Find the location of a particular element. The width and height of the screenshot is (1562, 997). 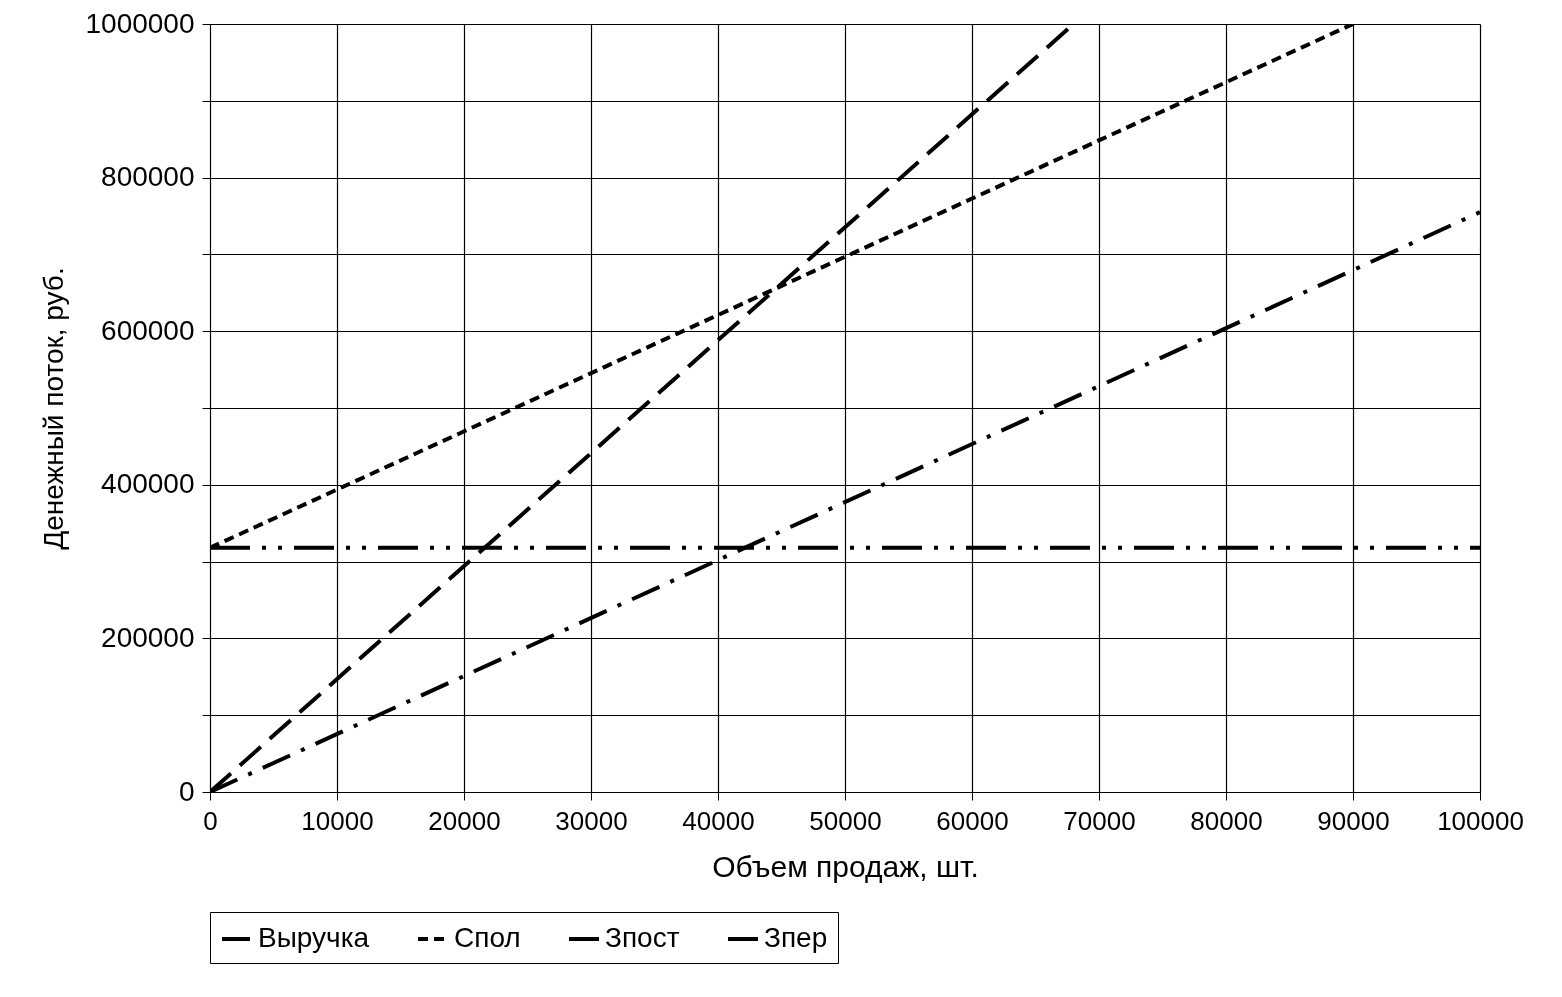

x-tick-label: 100000 is located at coordinates (1480, 820).